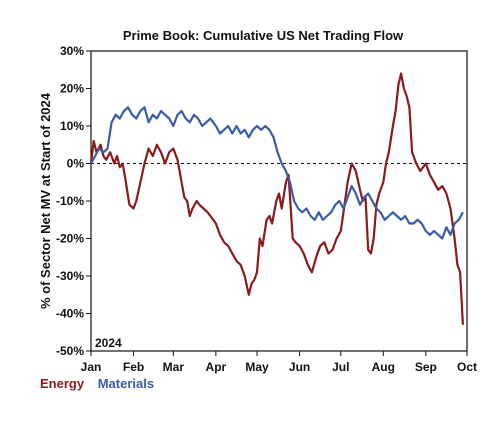  What do you see at coordinates (257, 367) in the screenshot?
I see `x-tick-label: May` at bounding box center [257, 367].